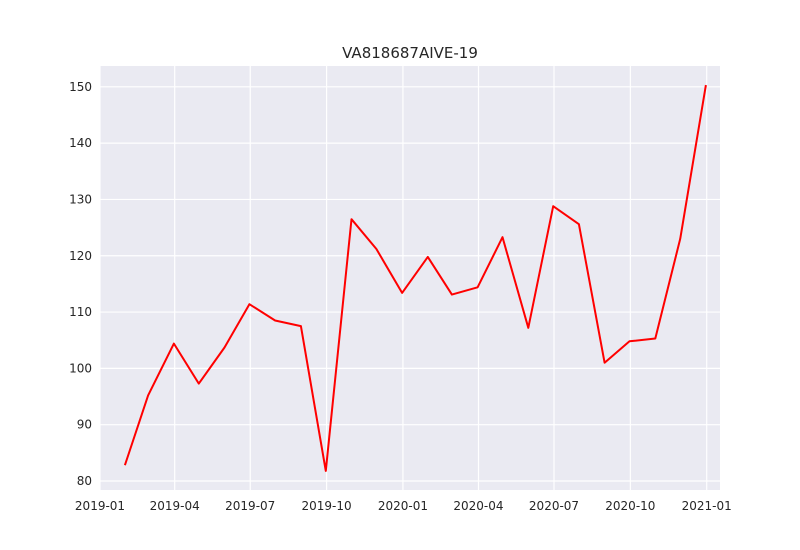 This screenshot has height=550, width=800. I want to click on x-tick-label: 2020-04, so click(478, 506).